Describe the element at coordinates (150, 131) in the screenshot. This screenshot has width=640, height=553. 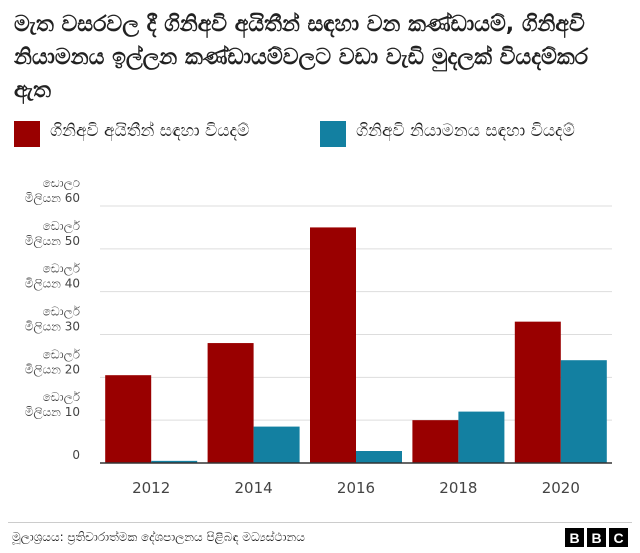
I see `legend-label-rights: ගිනිඅවි අයිතීන් සඳහා වියදම්` at that location.